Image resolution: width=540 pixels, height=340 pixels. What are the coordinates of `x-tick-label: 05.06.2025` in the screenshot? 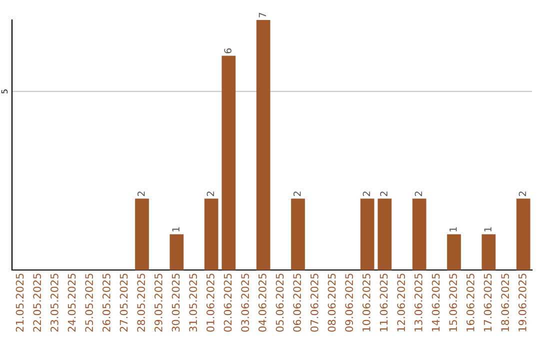 It's located at (280, 303).